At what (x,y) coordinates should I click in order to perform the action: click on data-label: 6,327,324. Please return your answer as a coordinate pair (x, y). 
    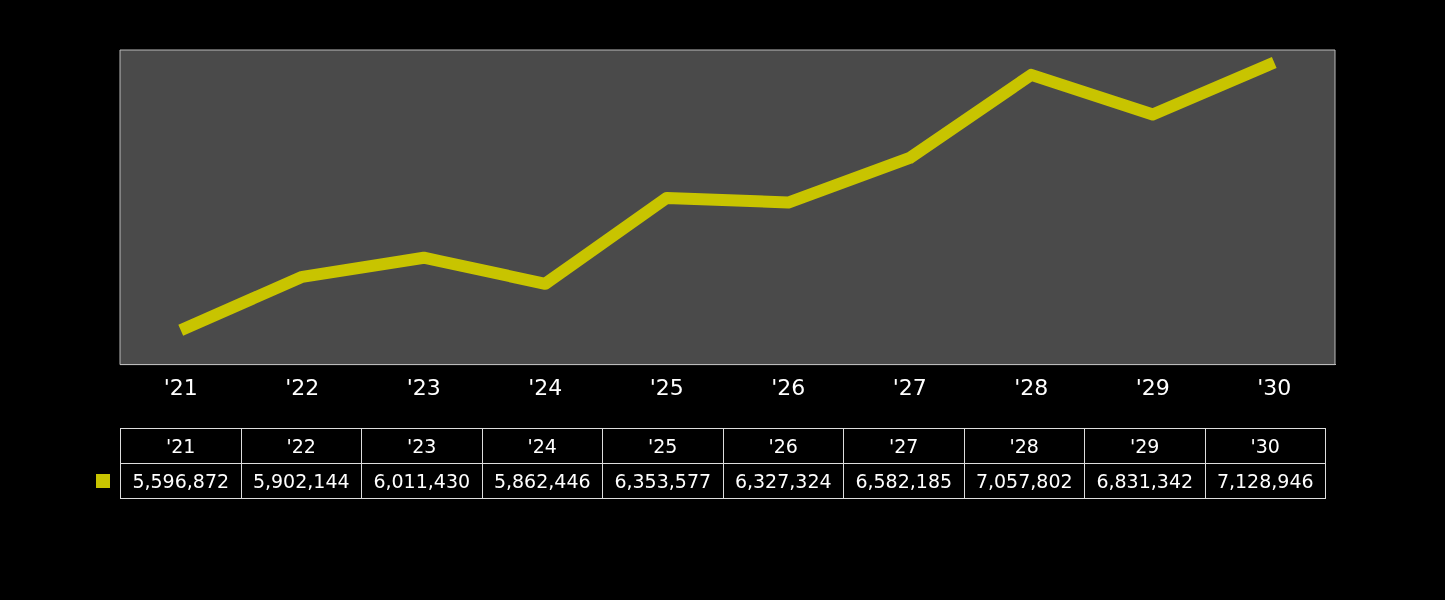
    Looking at the image, I should click on (783, 481).